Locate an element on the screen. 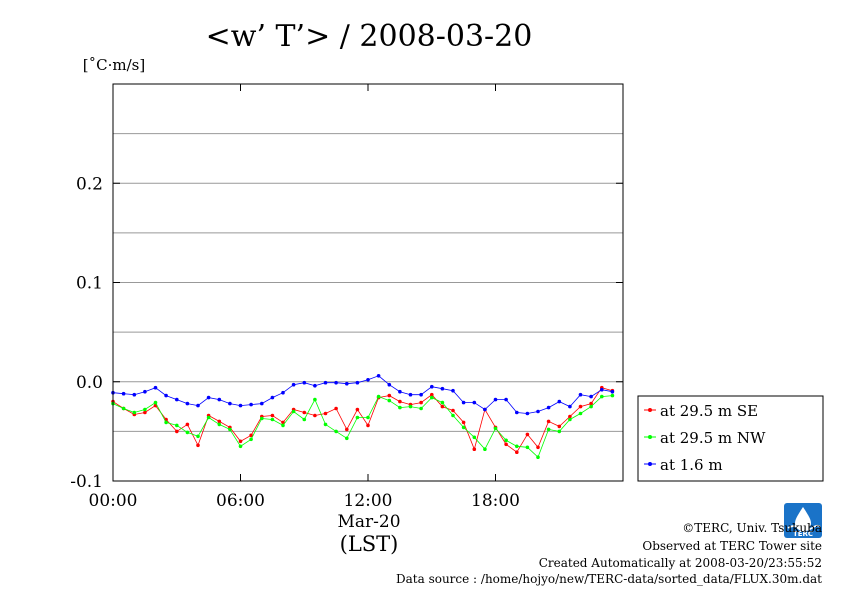 The height and width of the screenshot is (595, 842). x-tick-label: 06:00 is located at coordinates (240, 501).